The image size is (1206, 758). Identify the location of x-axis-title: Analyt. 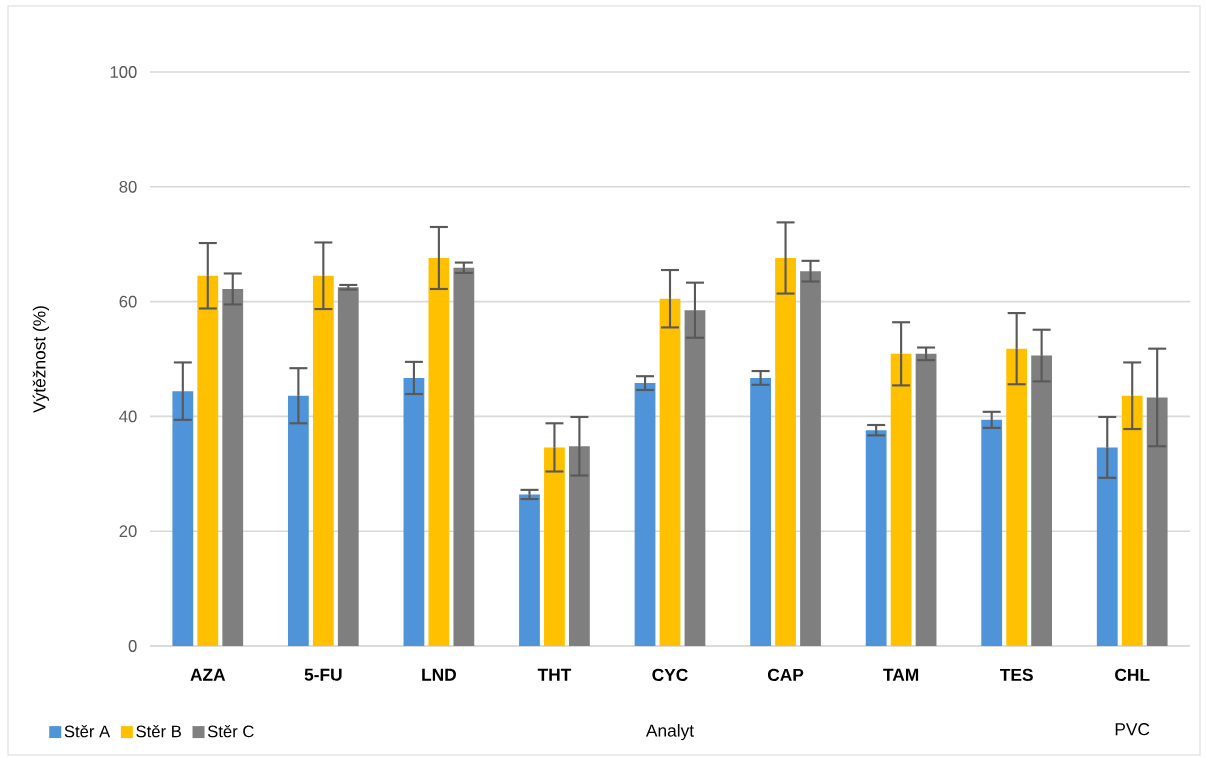
(669, 732).